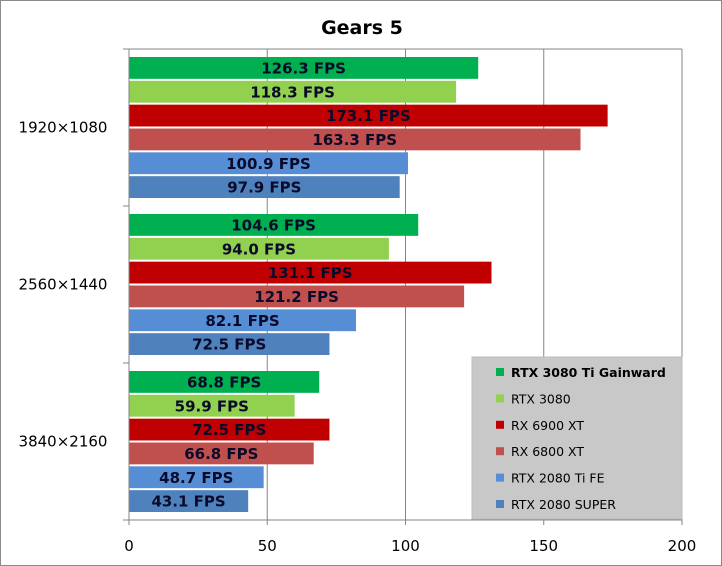 The image size is (722, 566). I want to click on bar-value-label: 173.1 FPS, so click(368, 116).